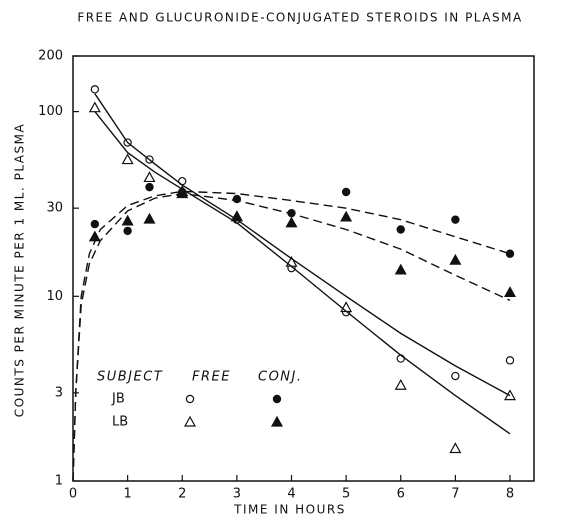 The height and width of the screenshot is (522, 567). I want to click on x-axis-label: TIME IN HOURS, so click(289, 510).